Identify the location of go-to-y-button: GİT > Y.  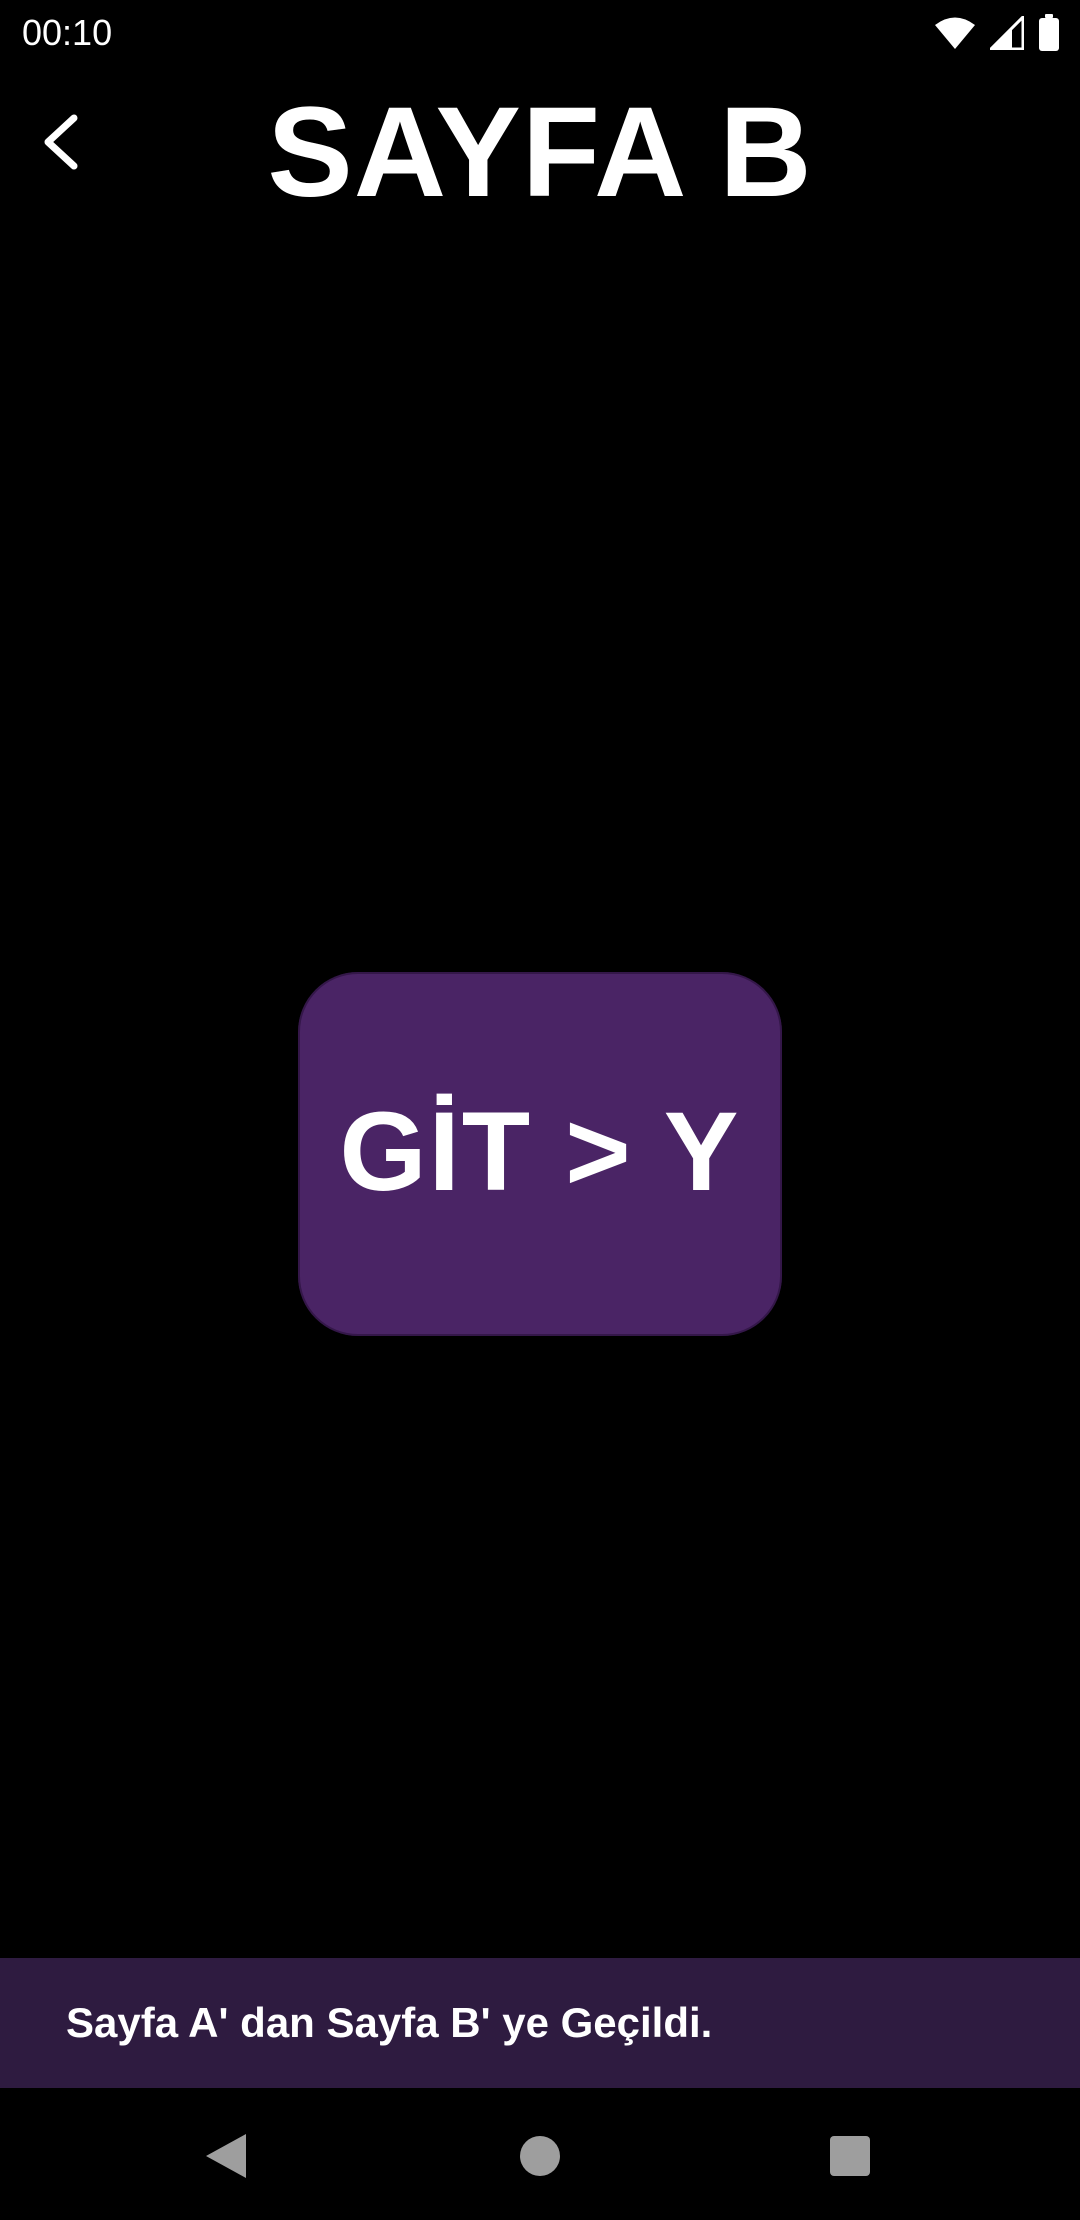
(540, 1154).